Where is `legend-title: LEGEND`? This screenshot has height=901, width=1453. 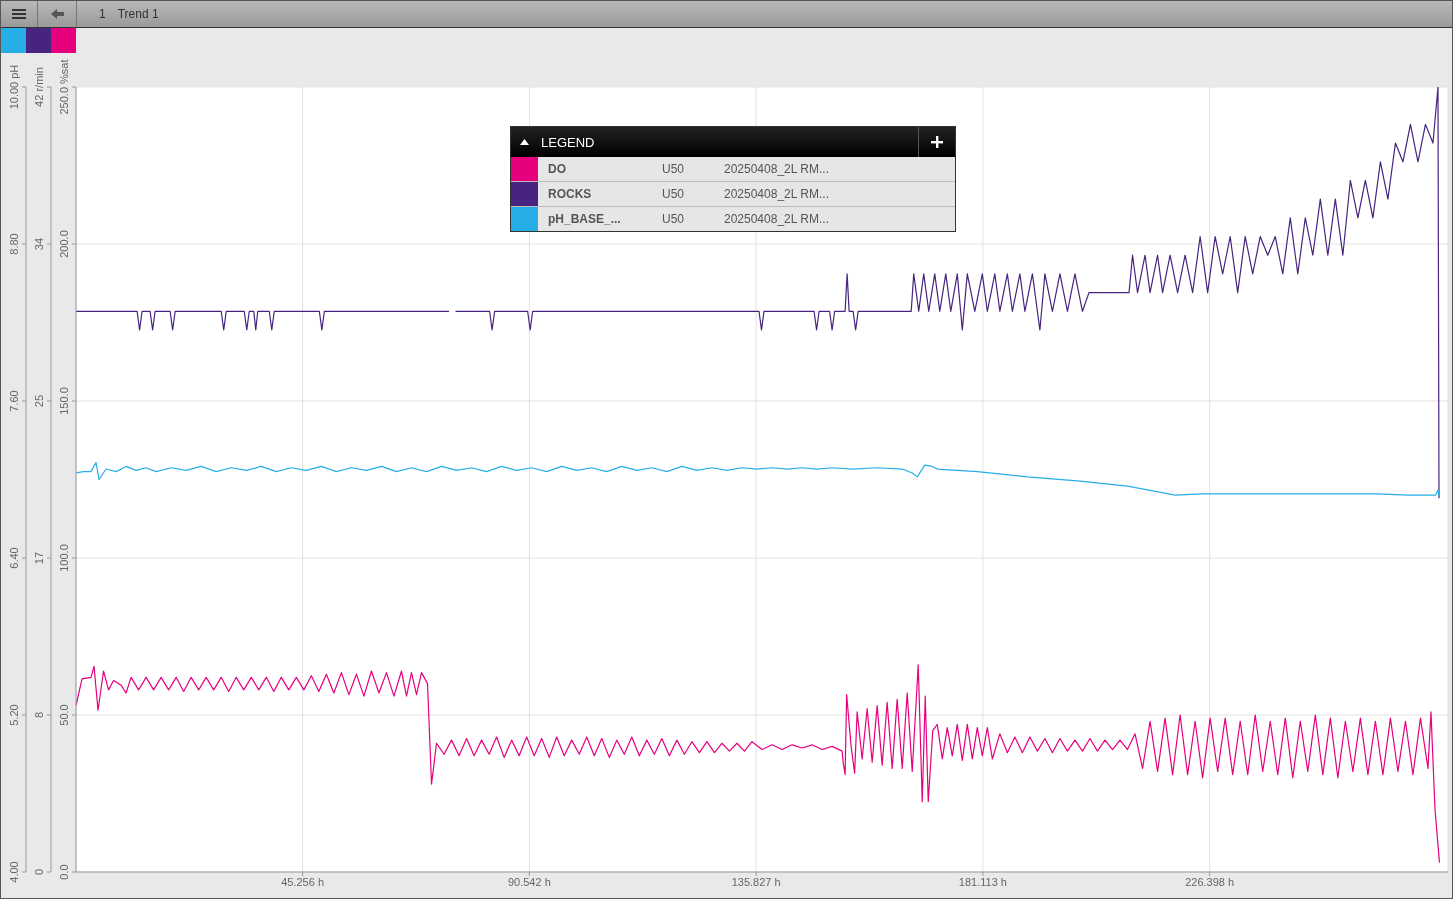
legend-title: LEGEND is located at coordinates (568, 142).